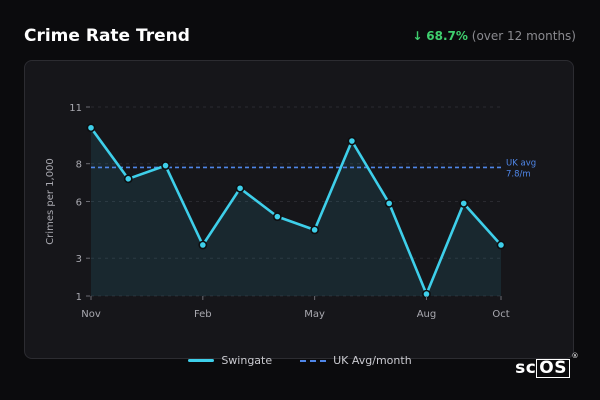 The image size is (600, 400). I want to click on x-axis-ticks: Nov Feb May Aug Oct, so click(295, 308).